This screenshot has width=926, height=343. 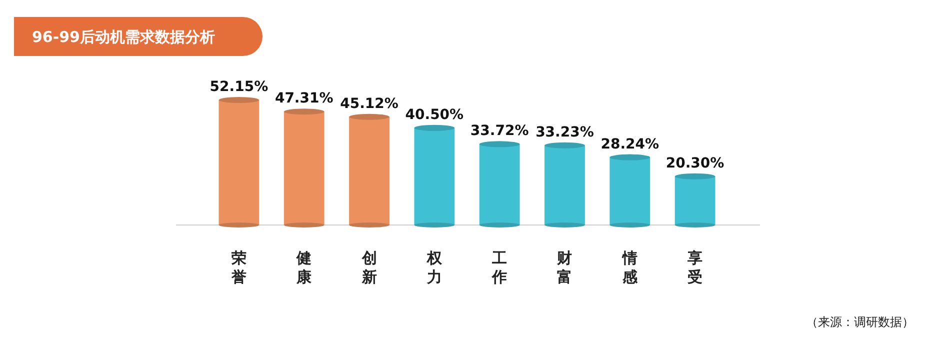 I want to click on data-label: 47.31%, so click(x=304, y=98).